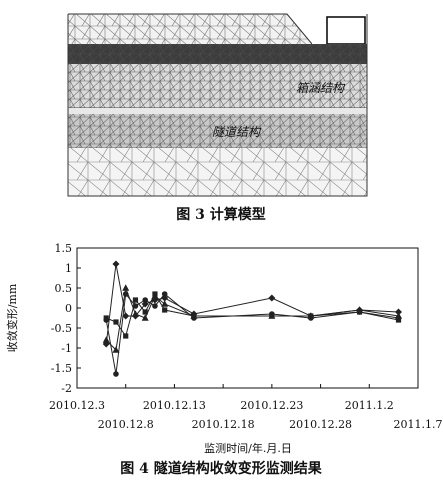 Image resolution: width=443 pixels, height=481 pixels. Describe the element at coordinates (68, 268) in the screenshot. I see `y-tick-label: 1` at that location.